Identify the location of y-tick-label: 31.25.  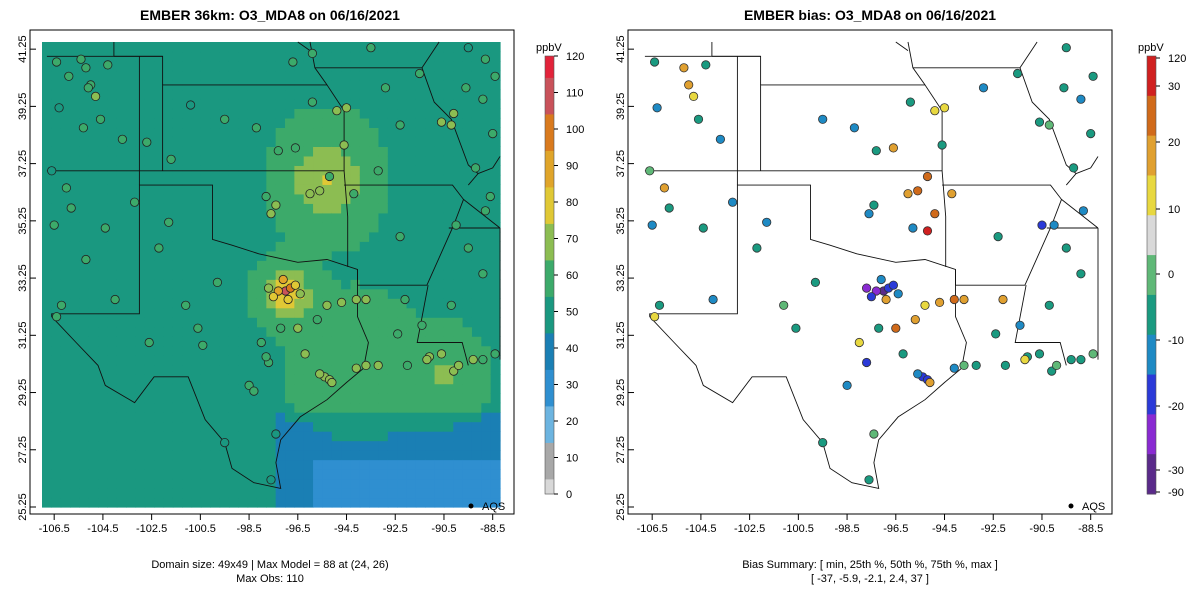
(23, 336).